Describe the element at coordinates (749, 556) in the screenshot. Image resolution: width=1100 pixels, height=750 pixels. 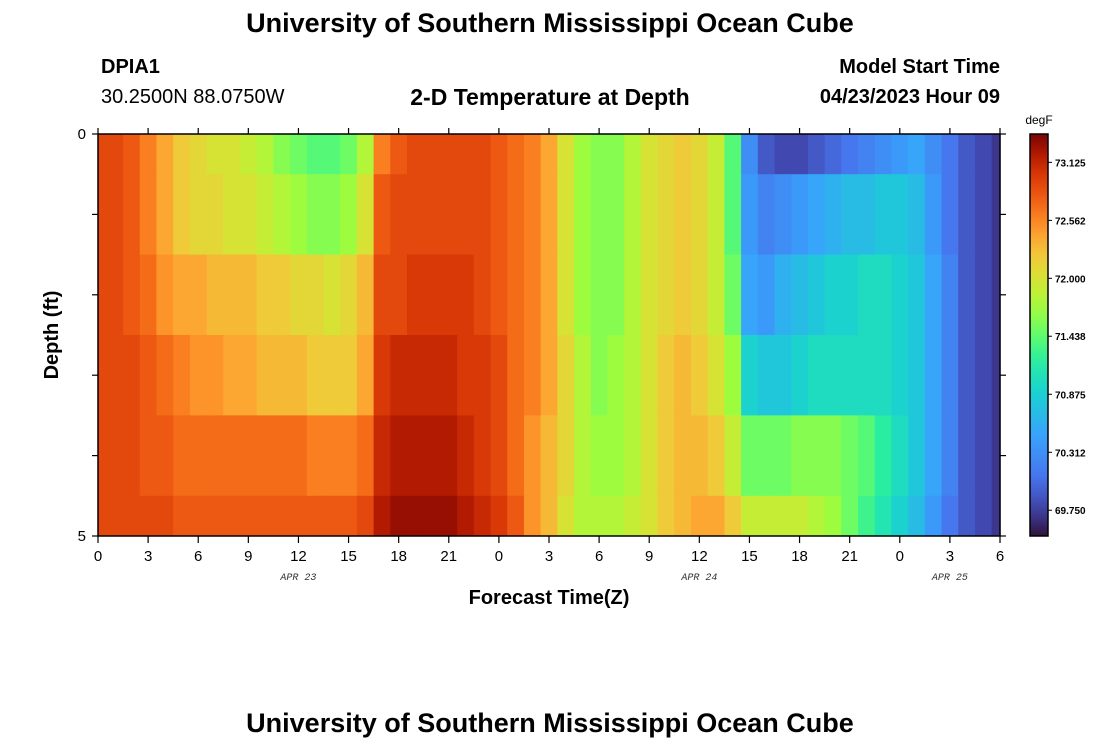
I see `x-tick-label: 15` at that location.